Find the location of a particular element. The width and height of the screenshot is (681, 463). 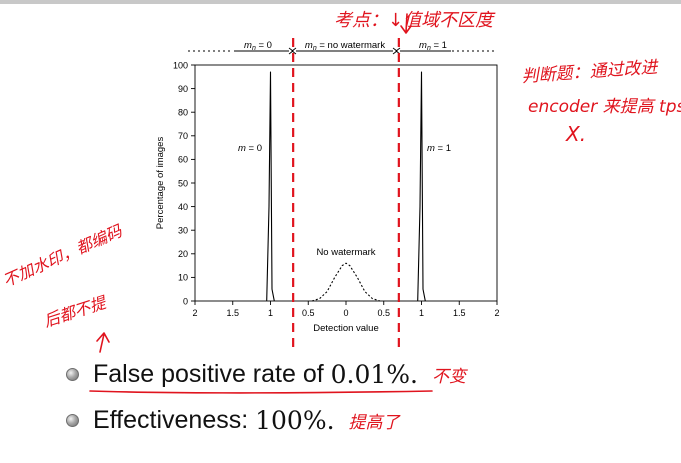

y-tick-label: 30 is located at coordinates (183, 231).